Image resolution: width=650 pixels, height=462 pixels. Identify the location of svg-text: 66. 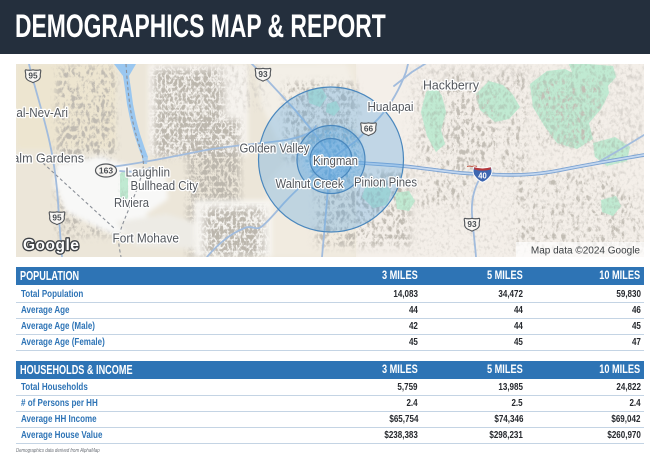
(369, 129).